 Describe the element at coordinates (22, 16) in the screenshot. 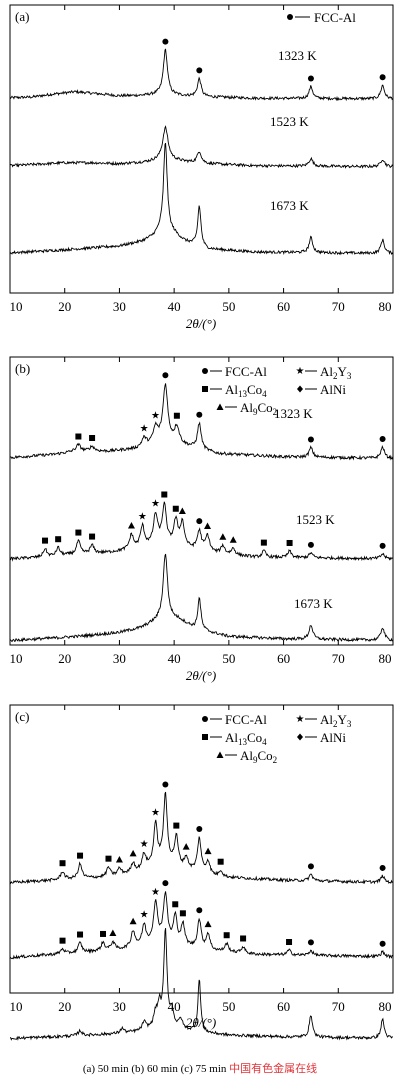

I see `panel-label: (a)` at that location.